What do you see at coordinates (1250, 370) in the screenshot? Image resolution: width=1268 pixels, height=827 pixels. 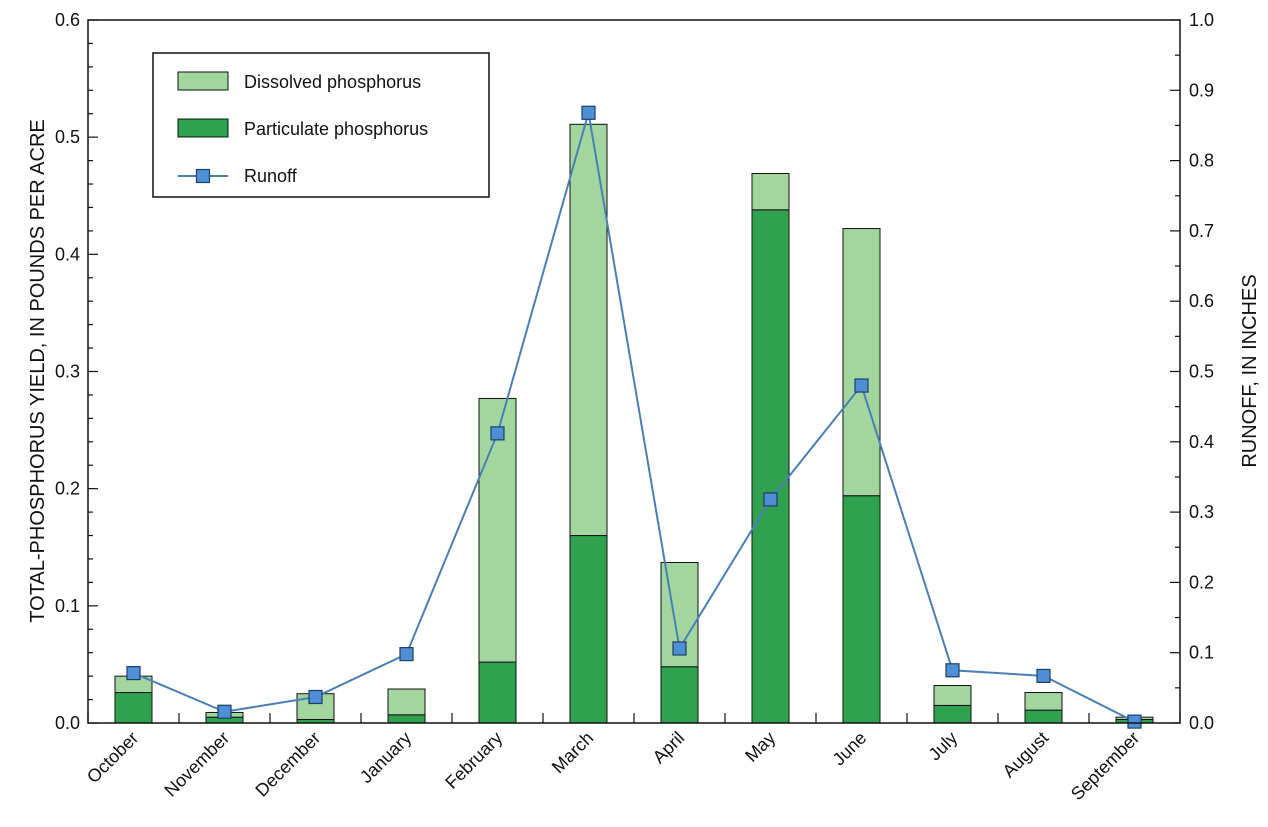 I see `y-axis-right-title: RUNOFF, IN INCHES` at bounding box center [1250, 370].